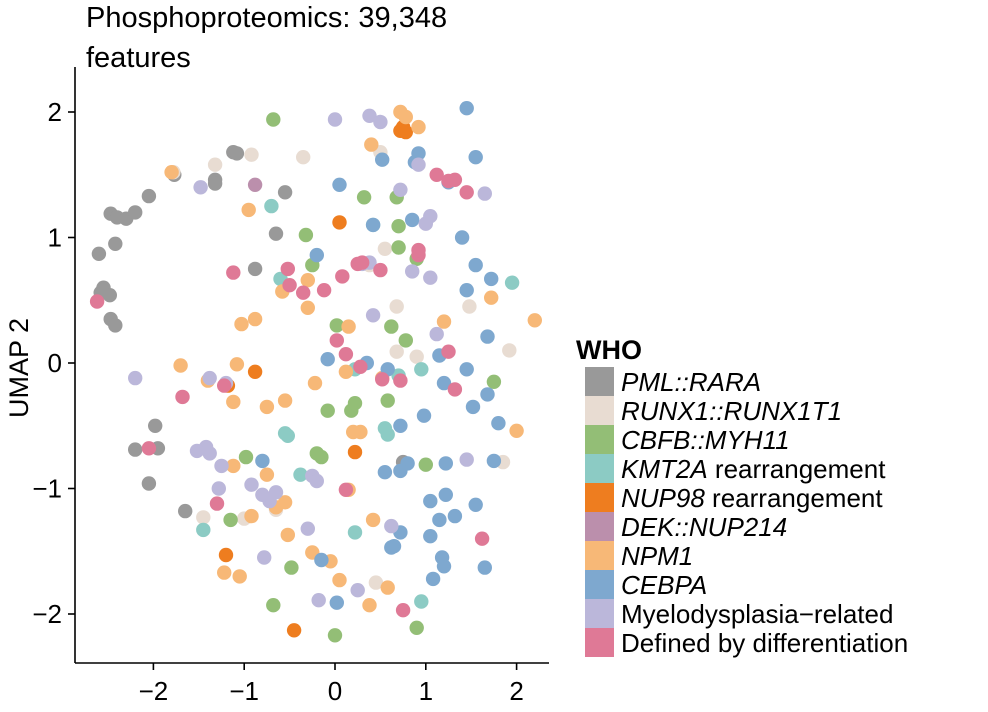  What do you see at coordinates (154, 691) in the screenshot?
I see `x-tick-label: −2` at bounding box center [154, 691].